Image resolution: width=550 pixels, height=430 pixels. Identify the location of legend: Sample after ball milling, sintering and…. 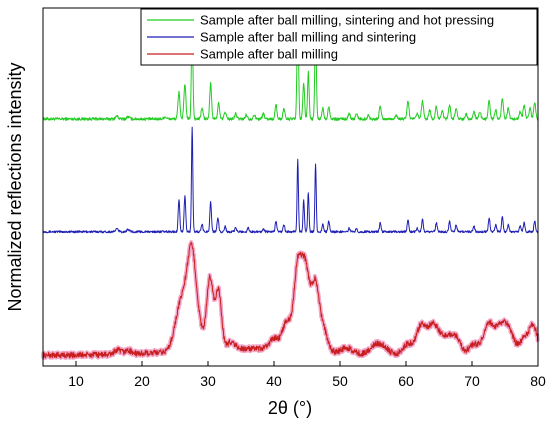
(339, 37).